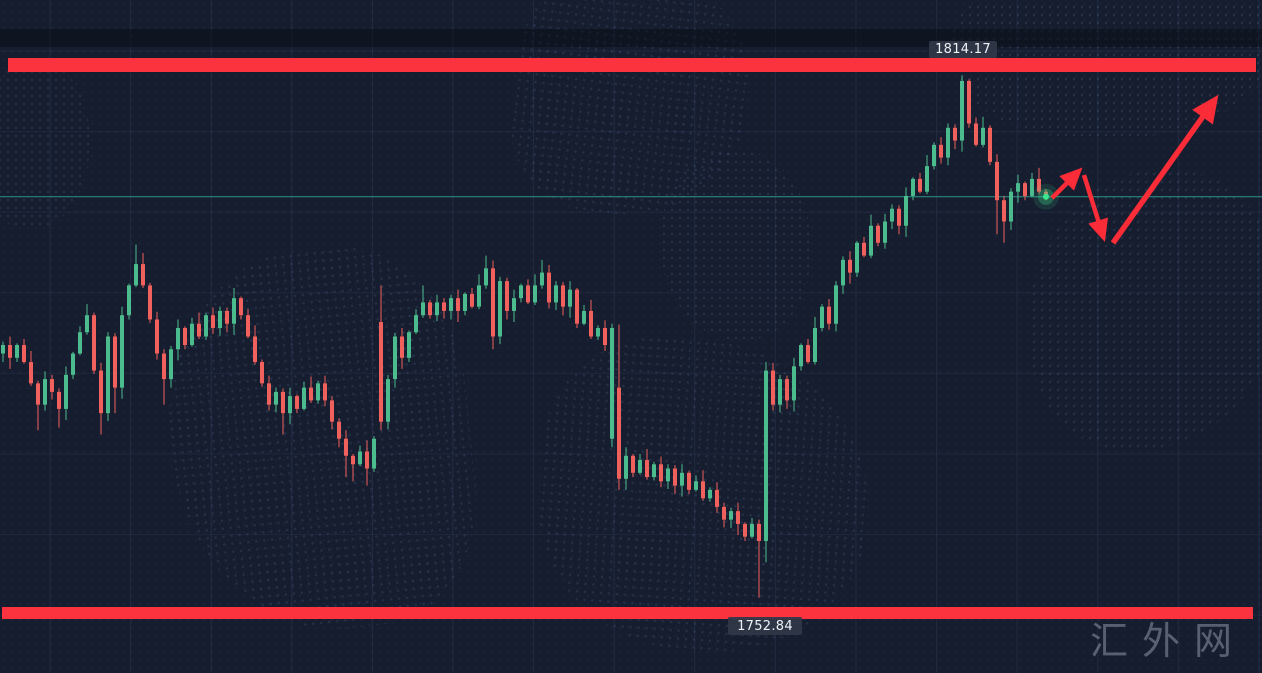 This screenshot has height=673, width=1262. What do you see at coordinates (765, 626) in the screenshot?
I see `low-price-label: 1752.84` at bounding box center [765, 626].